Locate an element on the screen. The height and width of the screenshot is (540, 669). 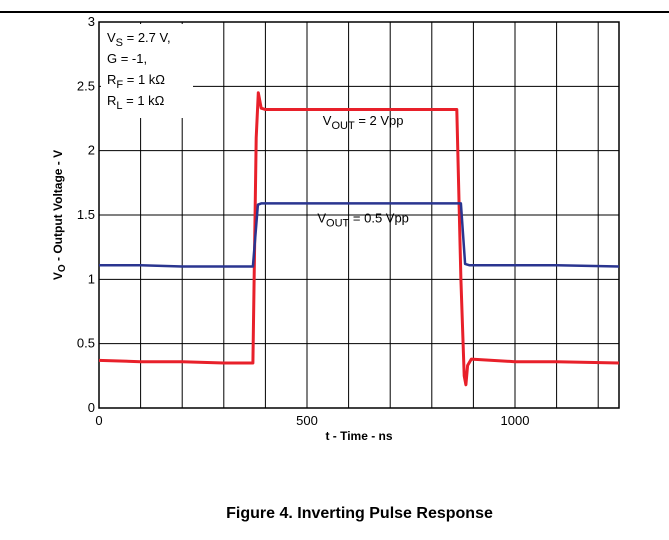
condition-text: VS = 2.7 V, is located at coordinates (139, 39).